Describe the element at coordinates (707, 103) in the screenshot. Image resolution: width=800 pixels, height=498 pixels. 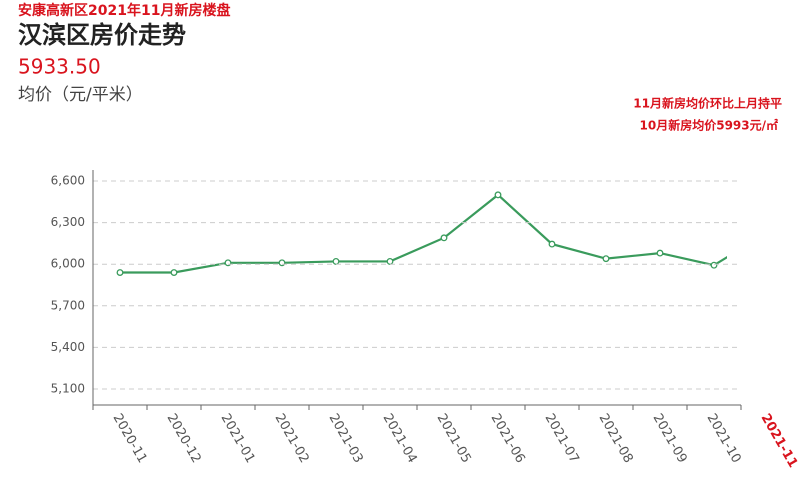
I see `note: 11月新房均价环比上月持平` at that location.